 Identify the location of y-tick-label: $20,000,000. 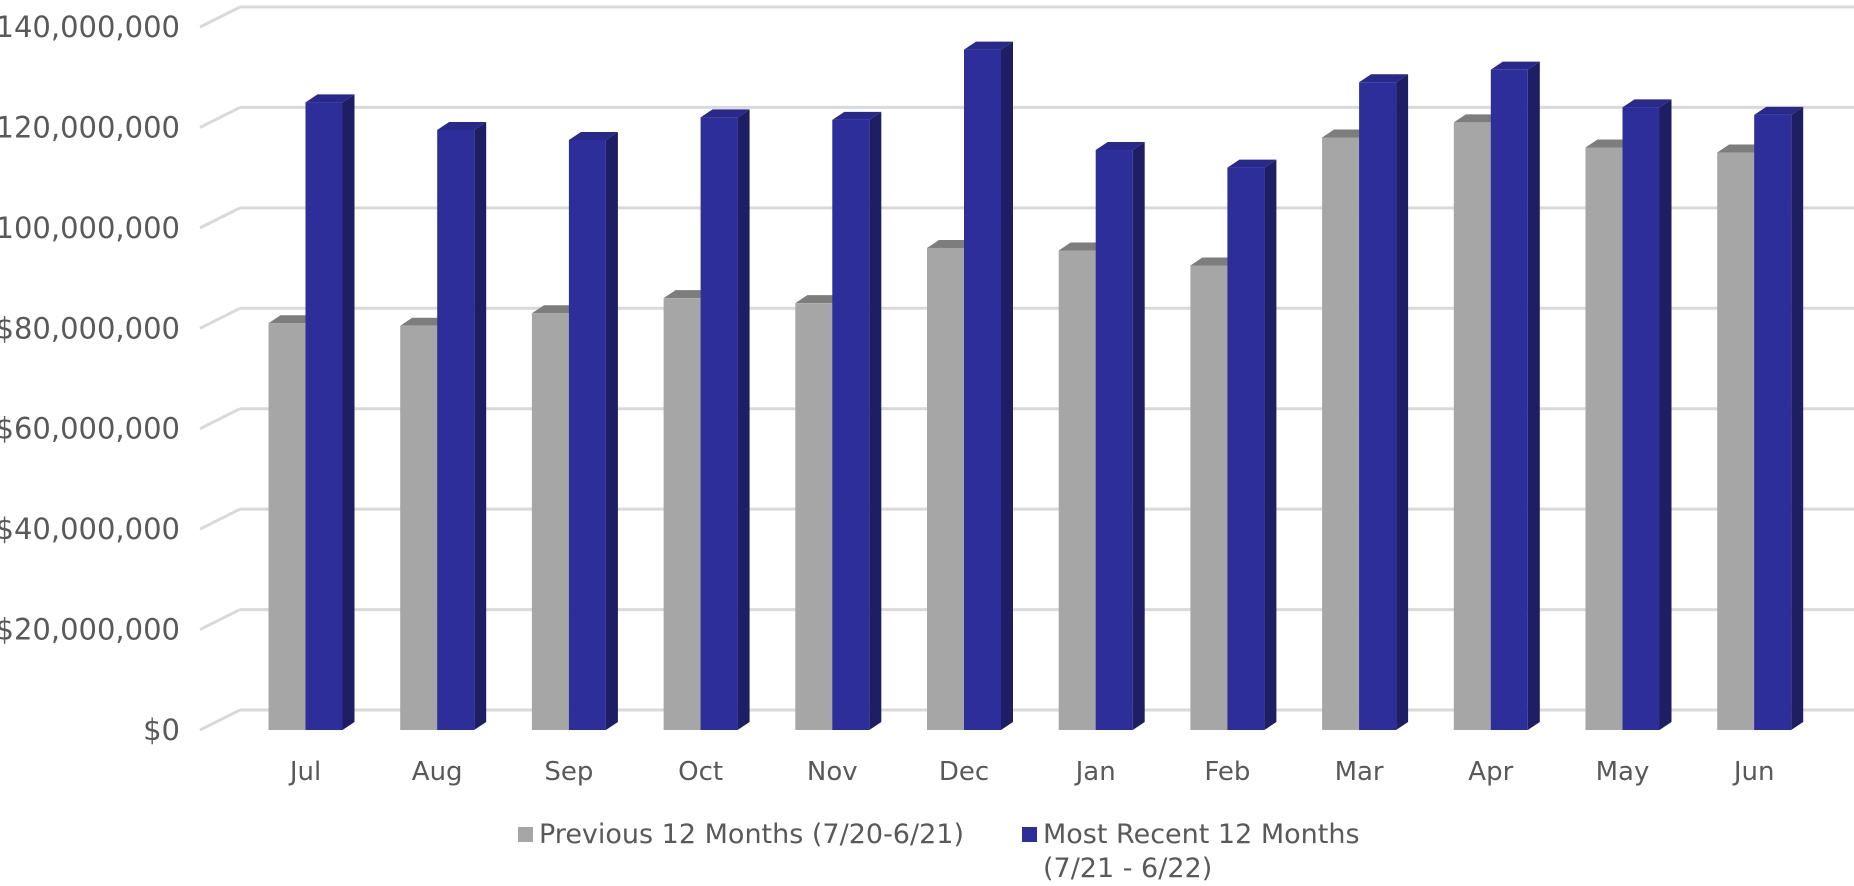
(90, 630).